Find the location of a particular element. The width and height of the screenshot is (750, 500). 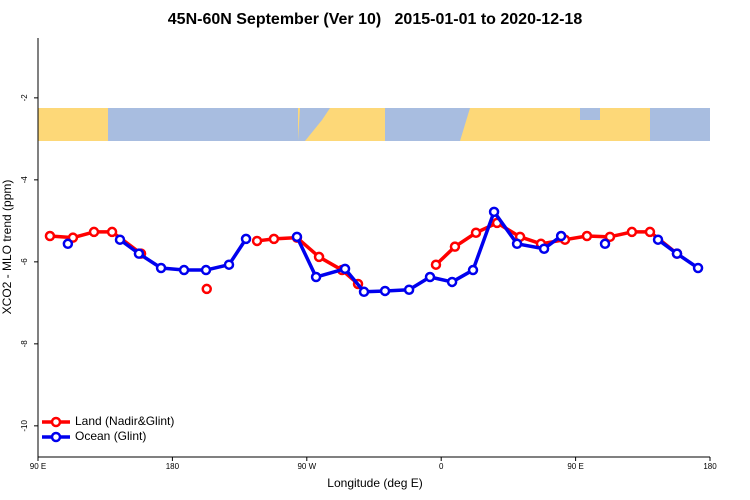

x-tick-label: 90 W is located at coordinates (306, 466).